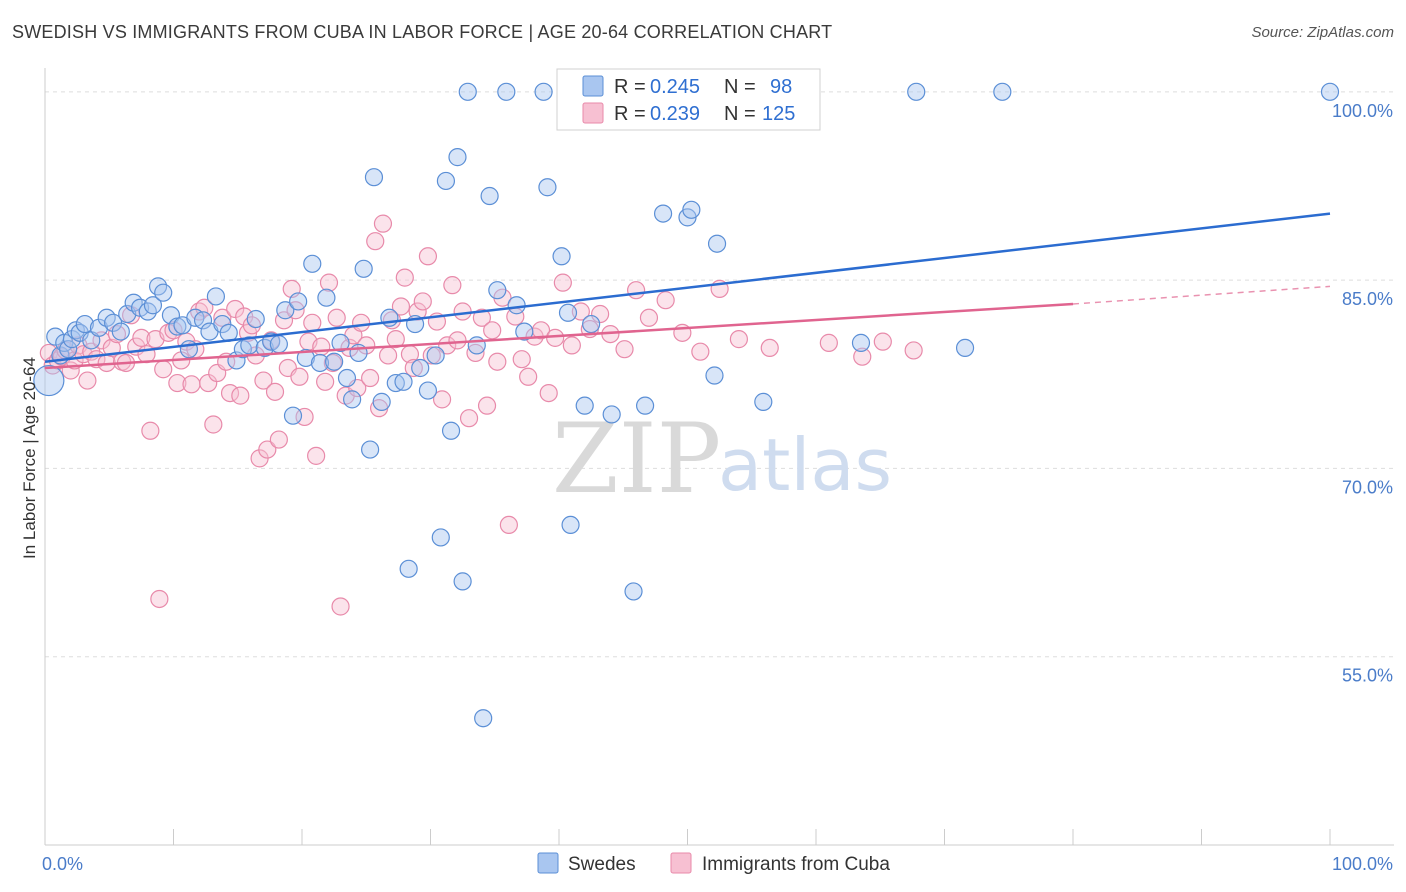 The image size is (1406, 892). What do you see at coordinates (688, 99) in the screenshot?
I see `stats-legend: R = 0.245 N = 98 R = 0.239 N = 125` at bounding box center [688, 99].